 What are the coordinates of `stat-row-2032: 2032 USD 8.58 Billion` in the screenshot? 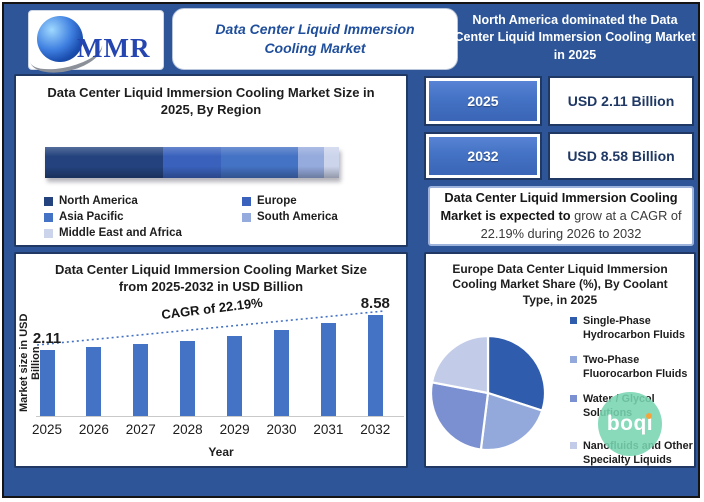 It's located at (560, 156).